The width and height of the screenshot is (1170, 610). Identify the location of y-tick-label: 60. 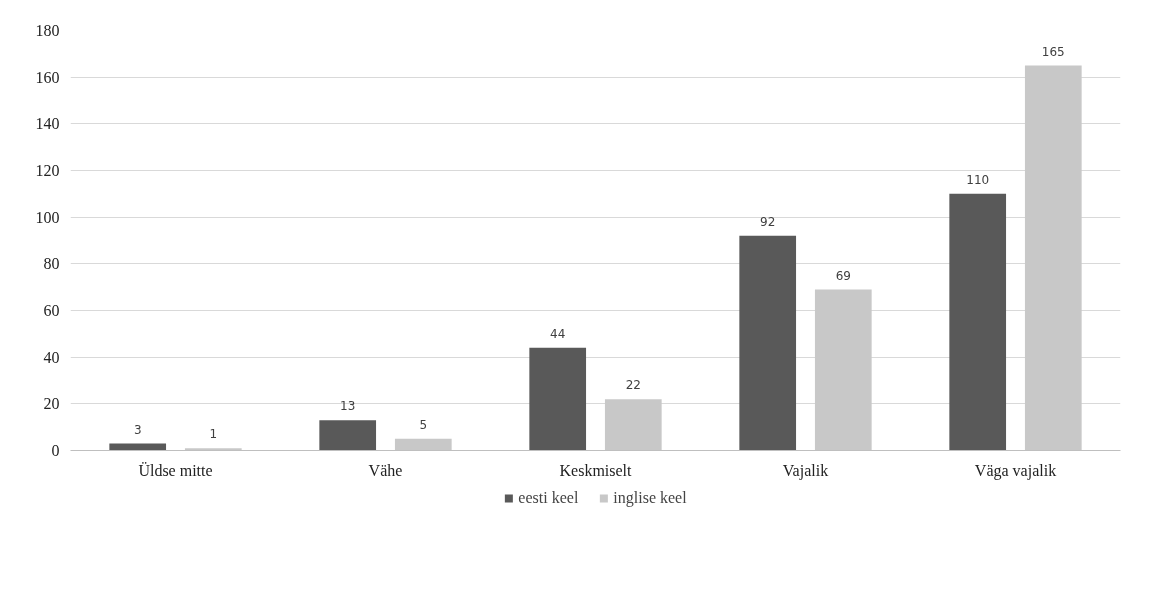
(51, 310).